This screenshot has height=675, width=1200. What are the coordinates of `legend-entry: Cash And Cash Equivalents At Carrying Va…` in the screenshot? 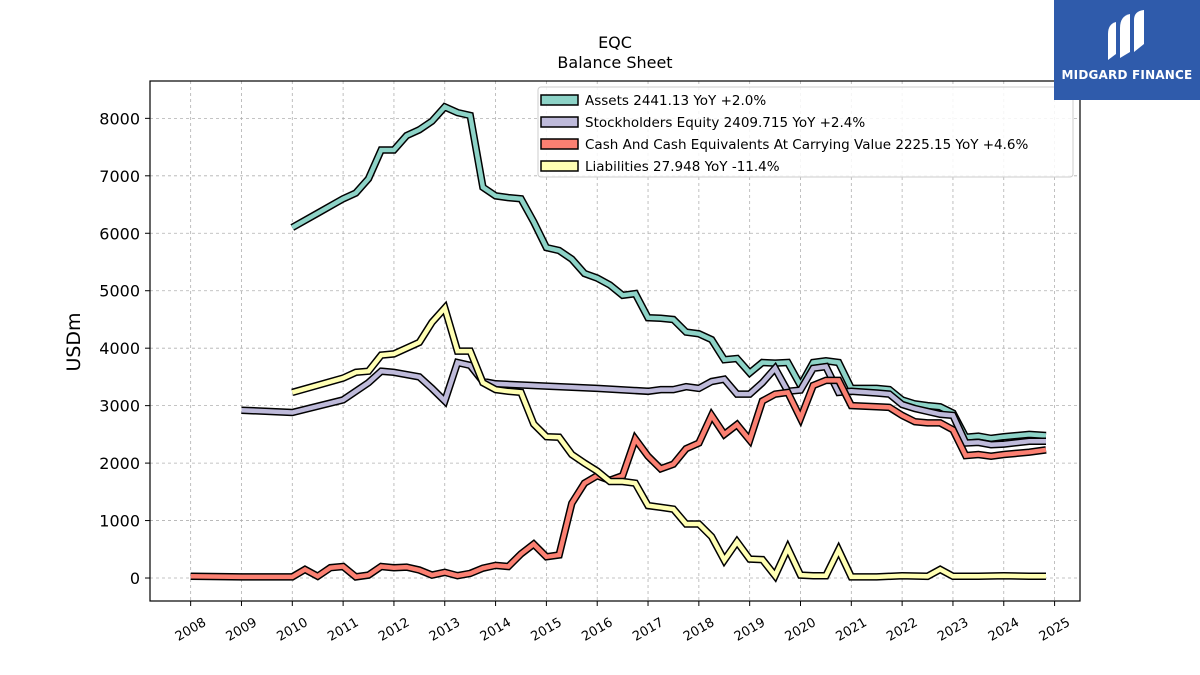 It's located at (807, 145).